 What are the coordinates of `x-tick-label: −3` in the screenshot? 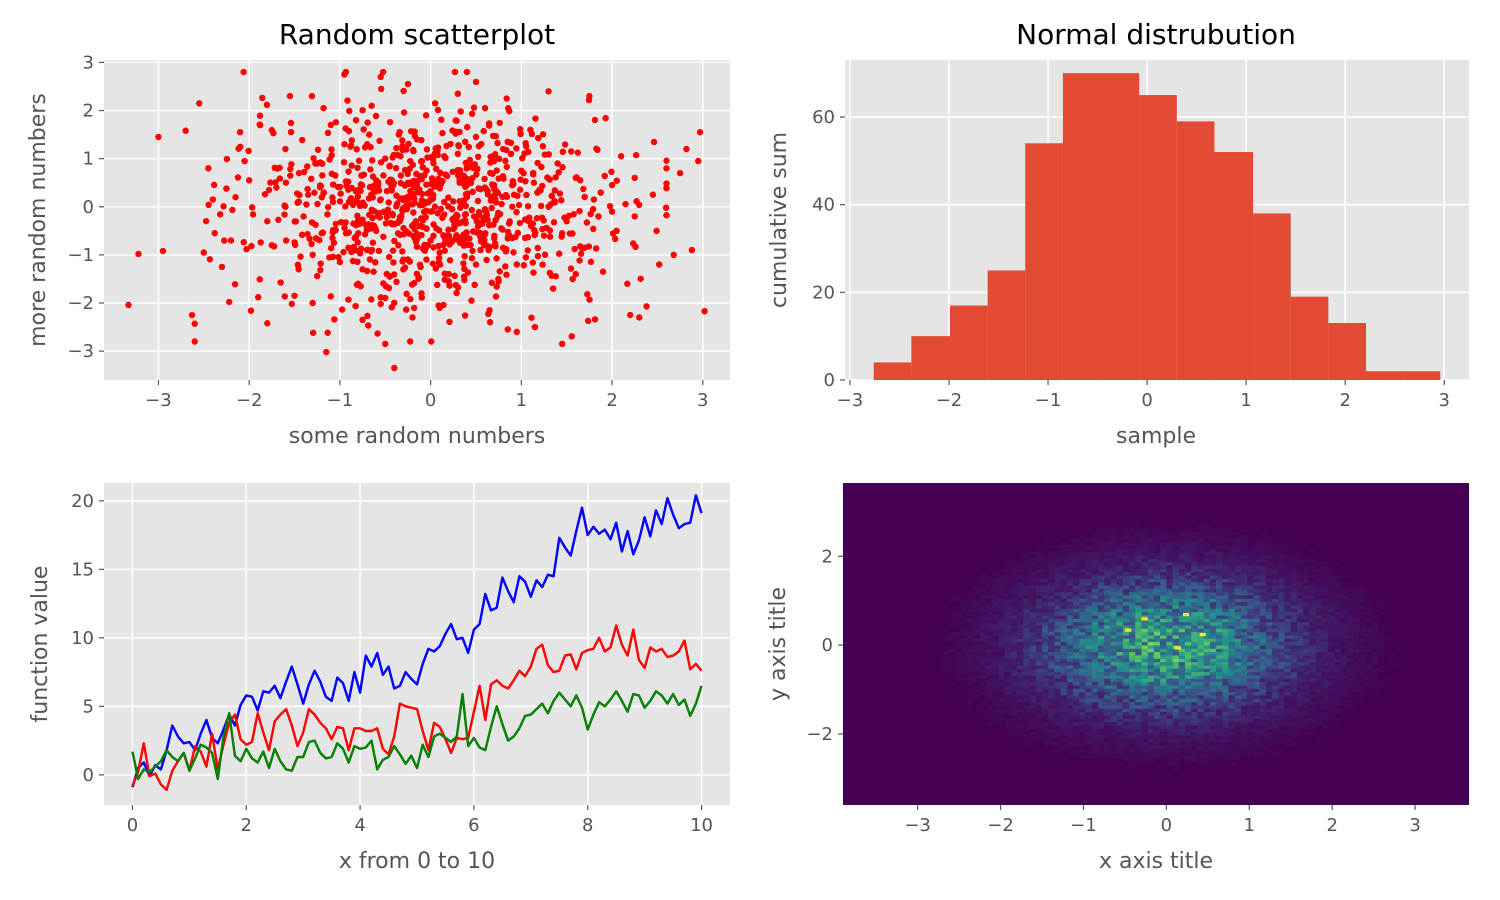 It's located at (158, 400).